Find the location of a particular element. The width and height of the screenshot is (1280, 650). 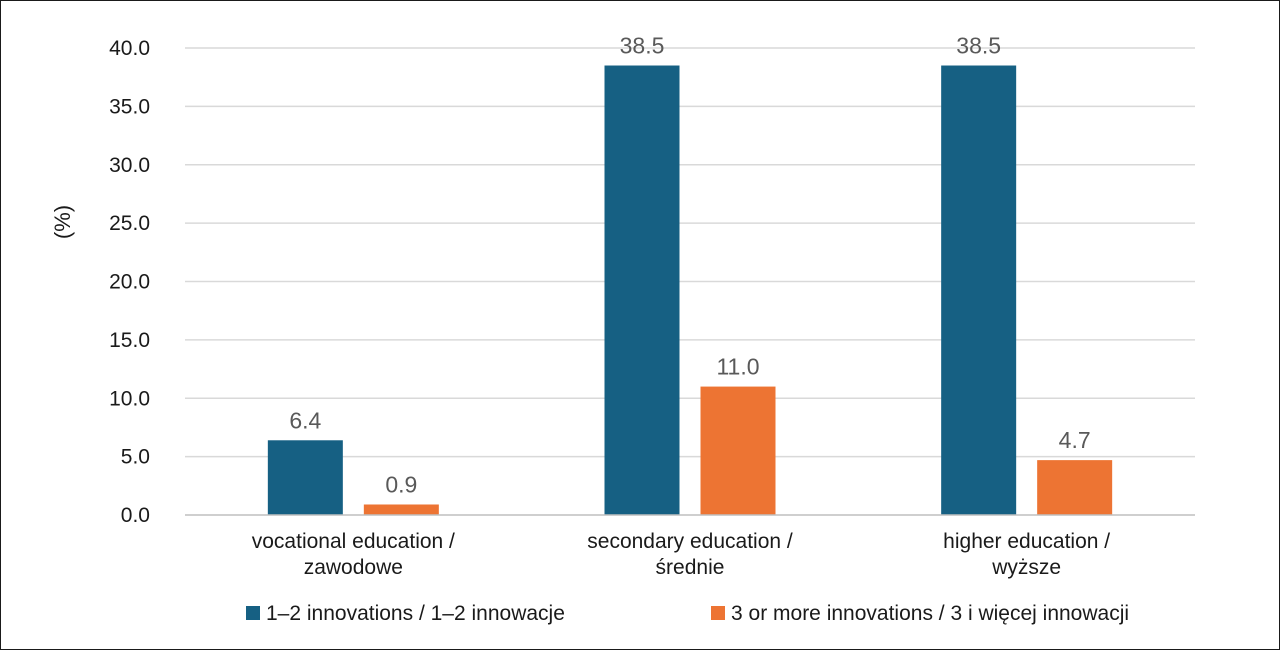

data-label: 0.9 is located at coordinates (401, 484).